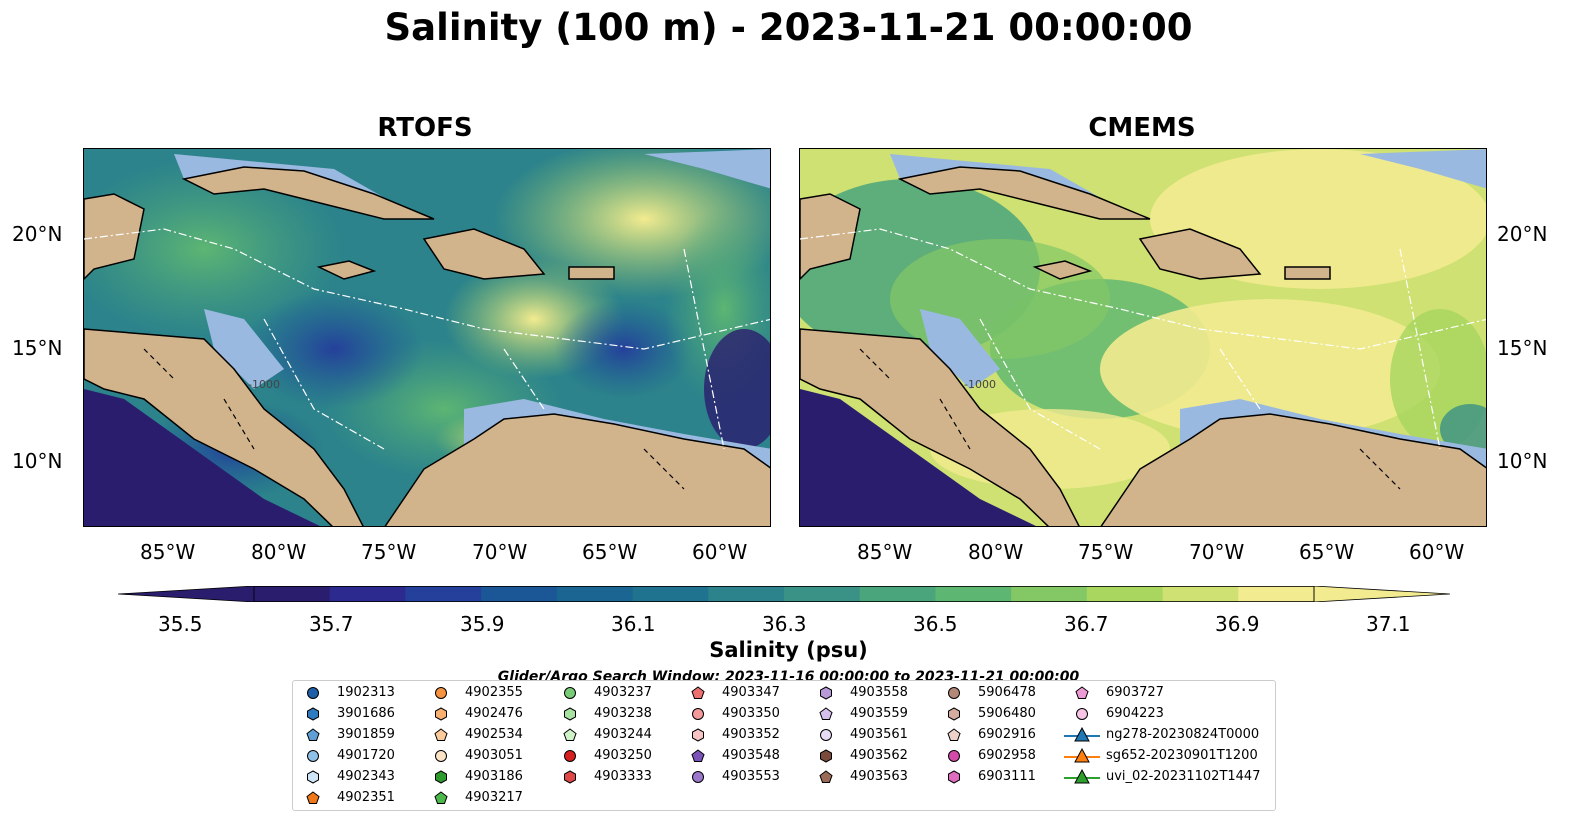  I want to click on panel-title-cmems: CMEMS, so click(1142, 128).